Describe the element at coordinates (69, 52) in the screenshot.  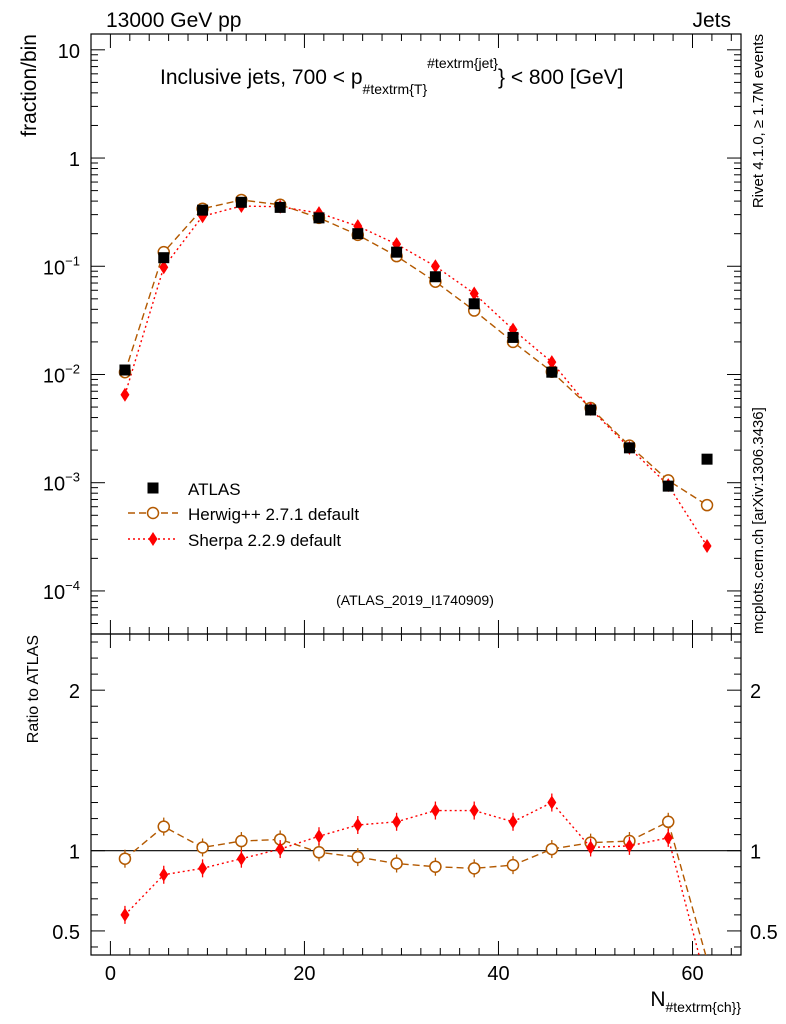
I see `main-y-tick-label: 10` at that location.